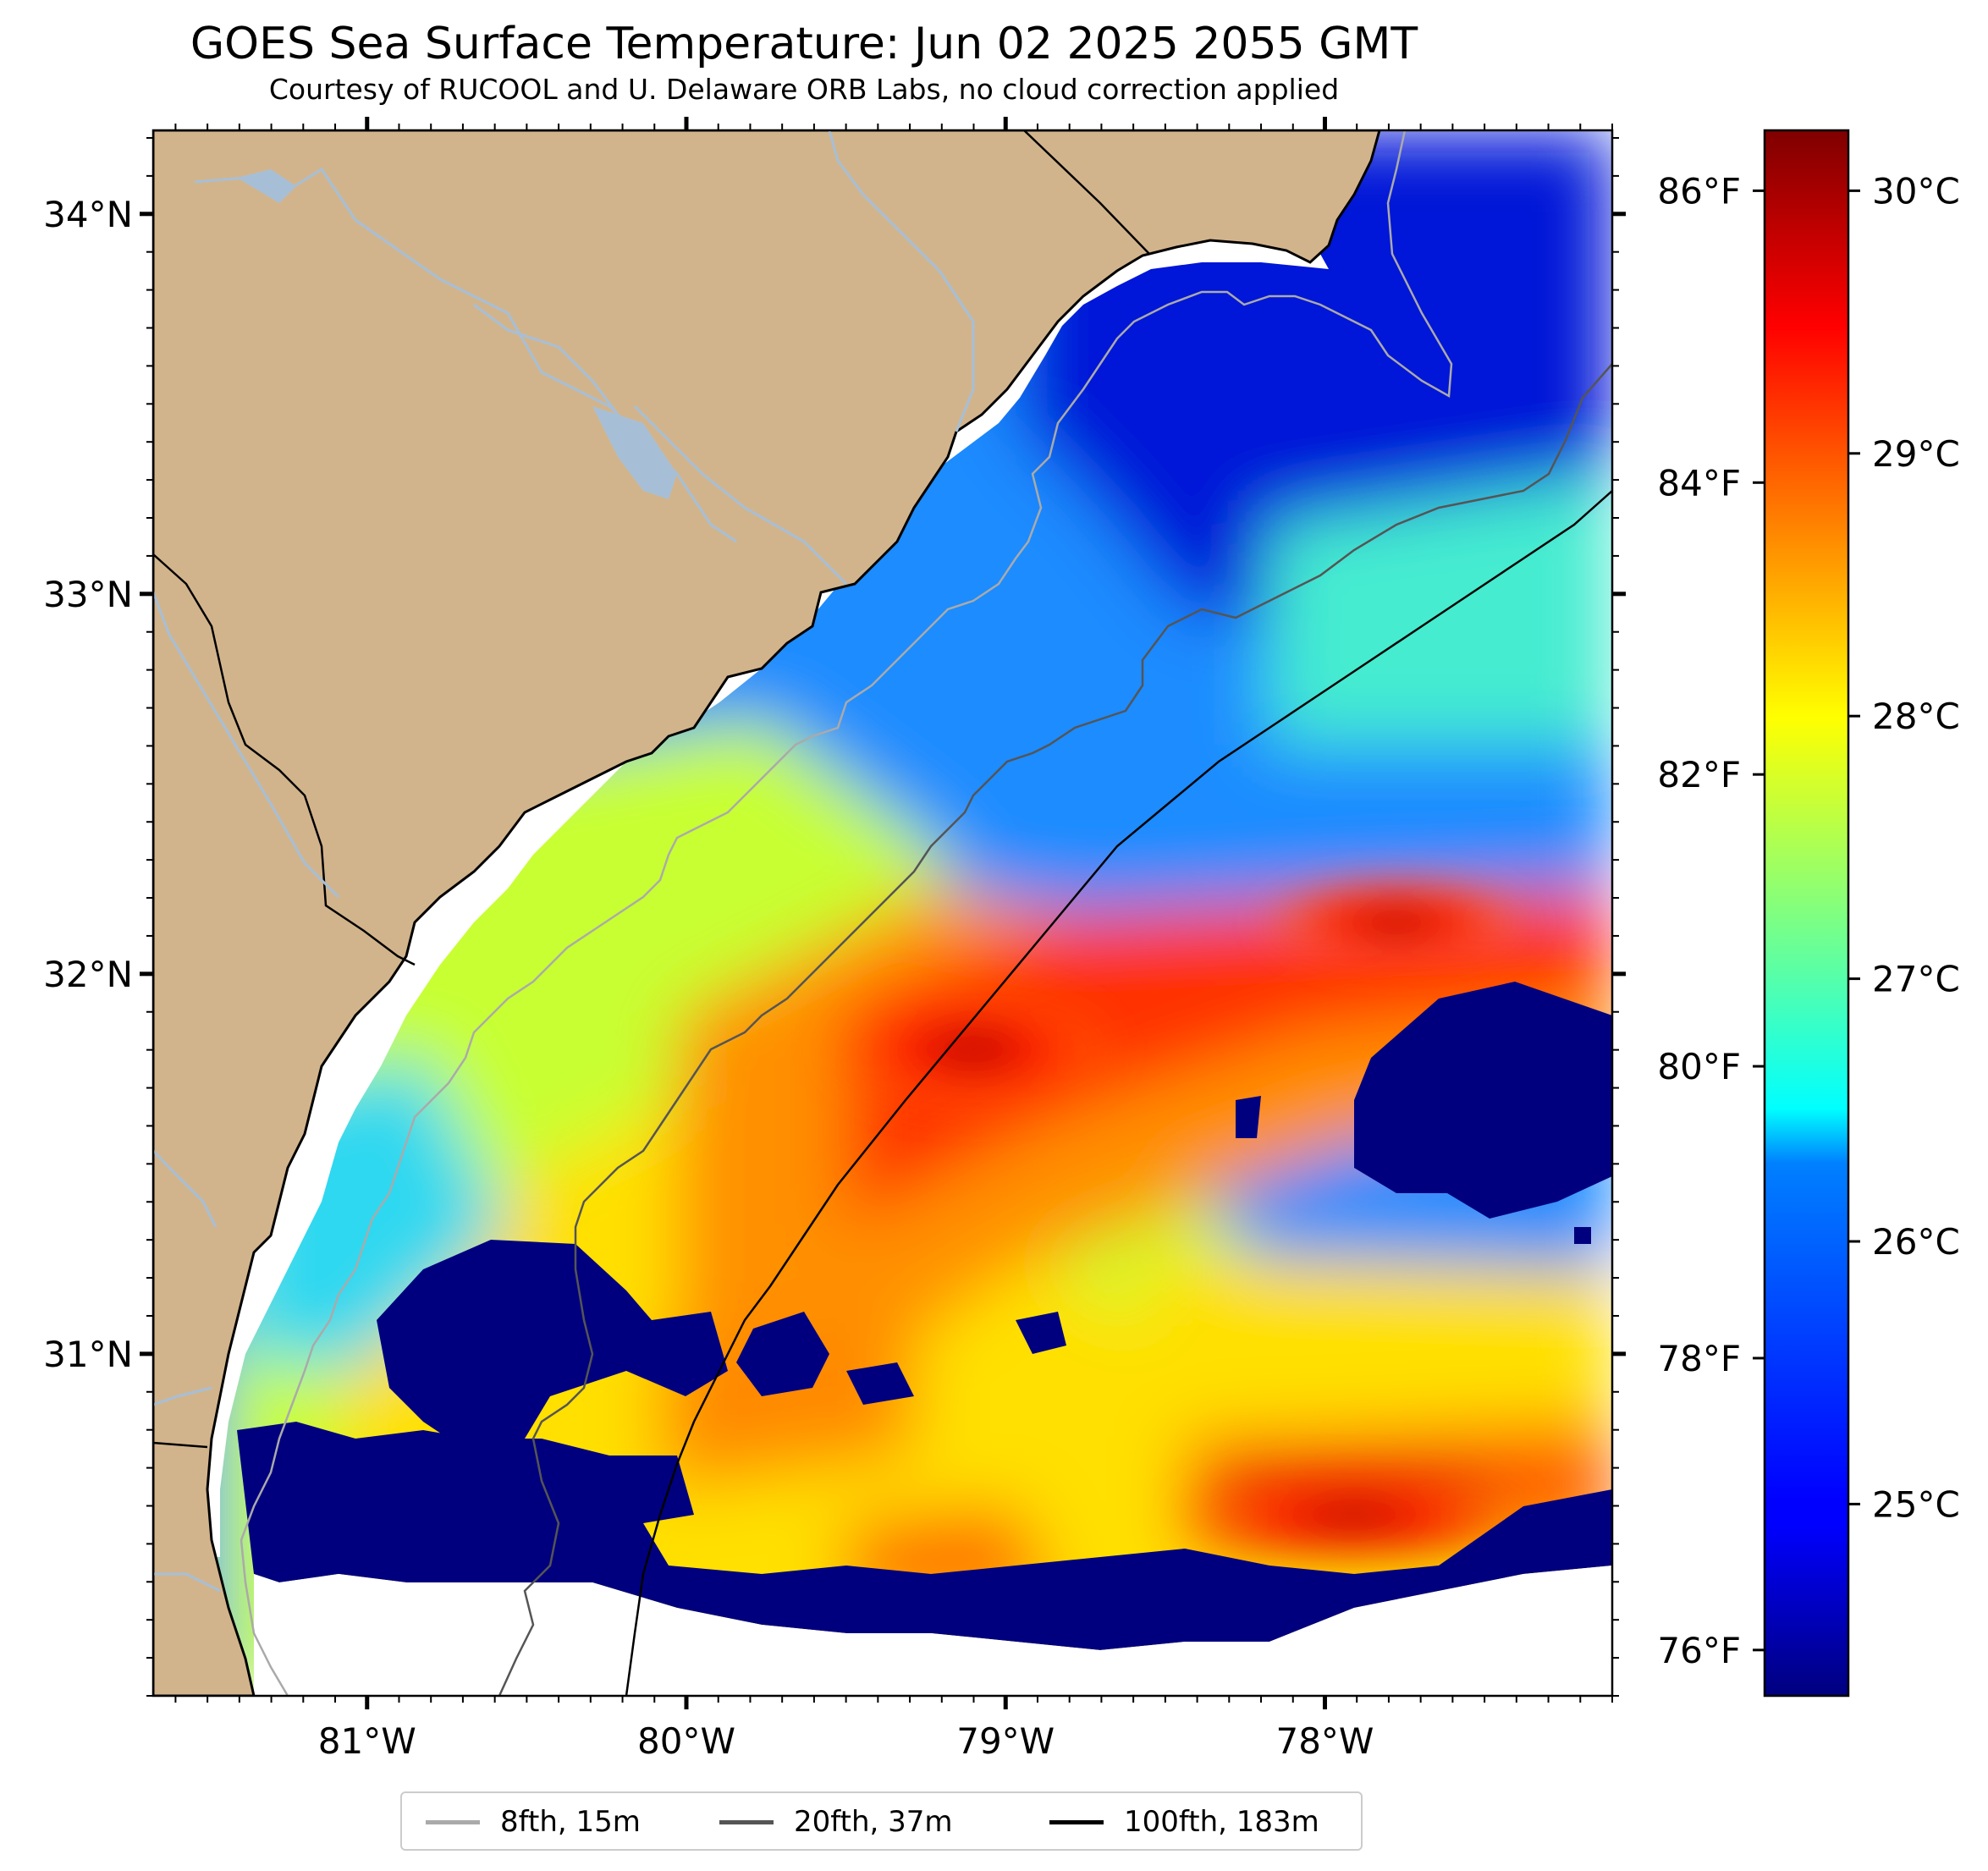  Describe the element at coordinates (1916, 717) in the screenshot. I see `celsius-tick-label: 28°C` at that location.